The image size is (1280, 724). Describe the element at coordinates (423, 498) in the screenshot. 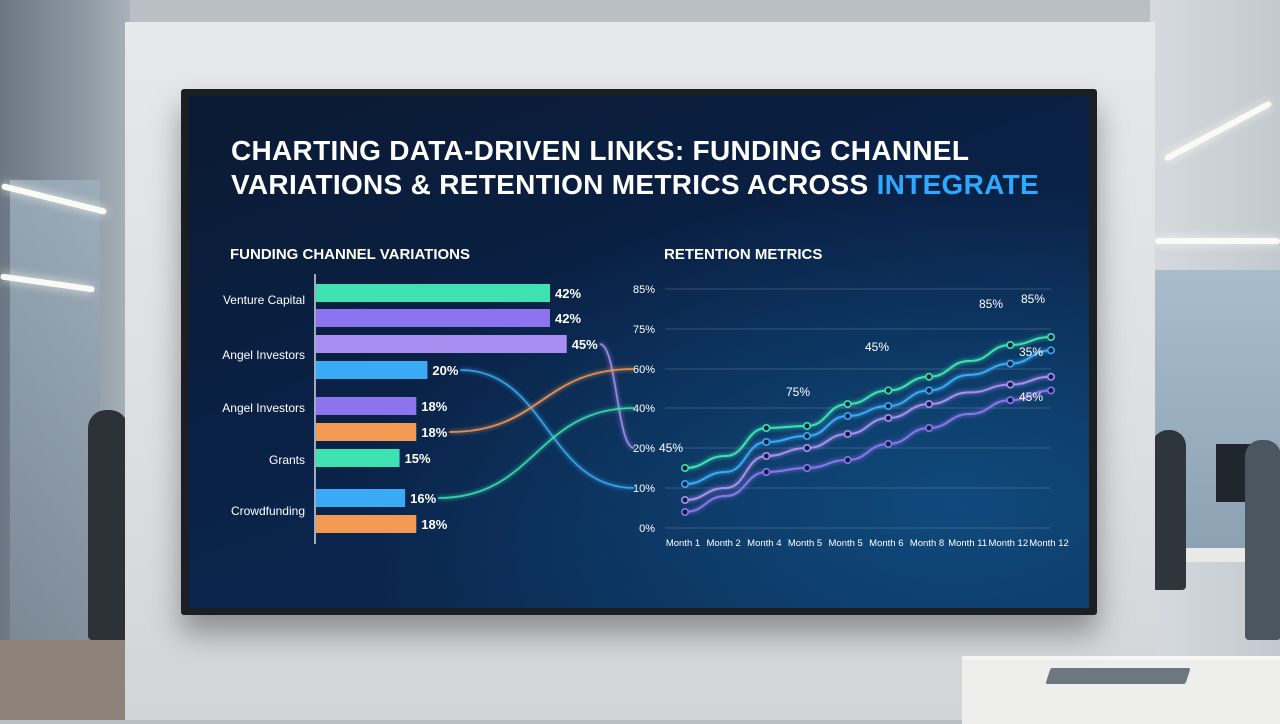

I see `funding-bar-label: 16%` at that location.